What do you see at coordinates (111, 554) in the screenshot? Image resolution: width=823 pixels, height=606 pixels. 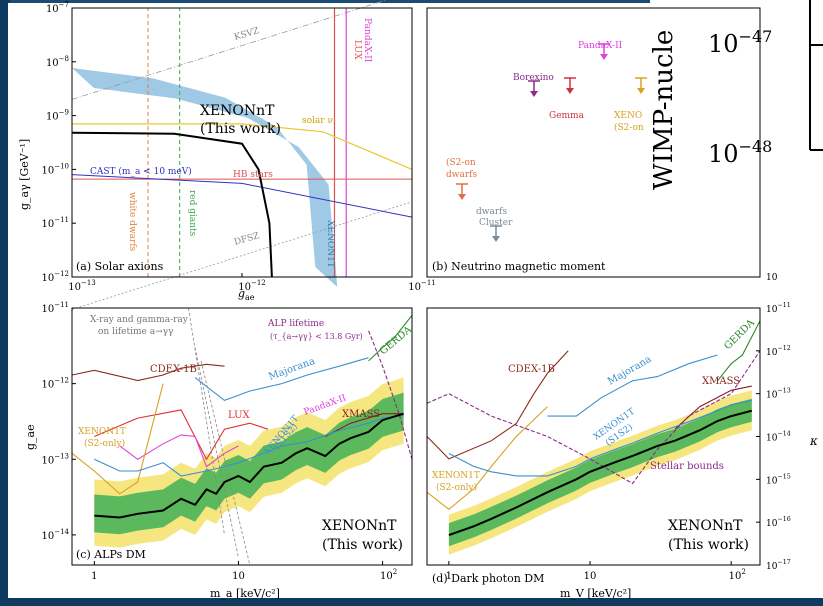 I see `panel-c-title: (c) ALPs DM` at bounding box center [111, 554].